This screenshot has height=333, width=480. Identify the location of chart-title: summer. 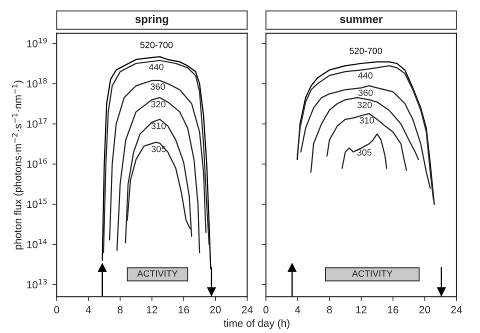
(361, 20).